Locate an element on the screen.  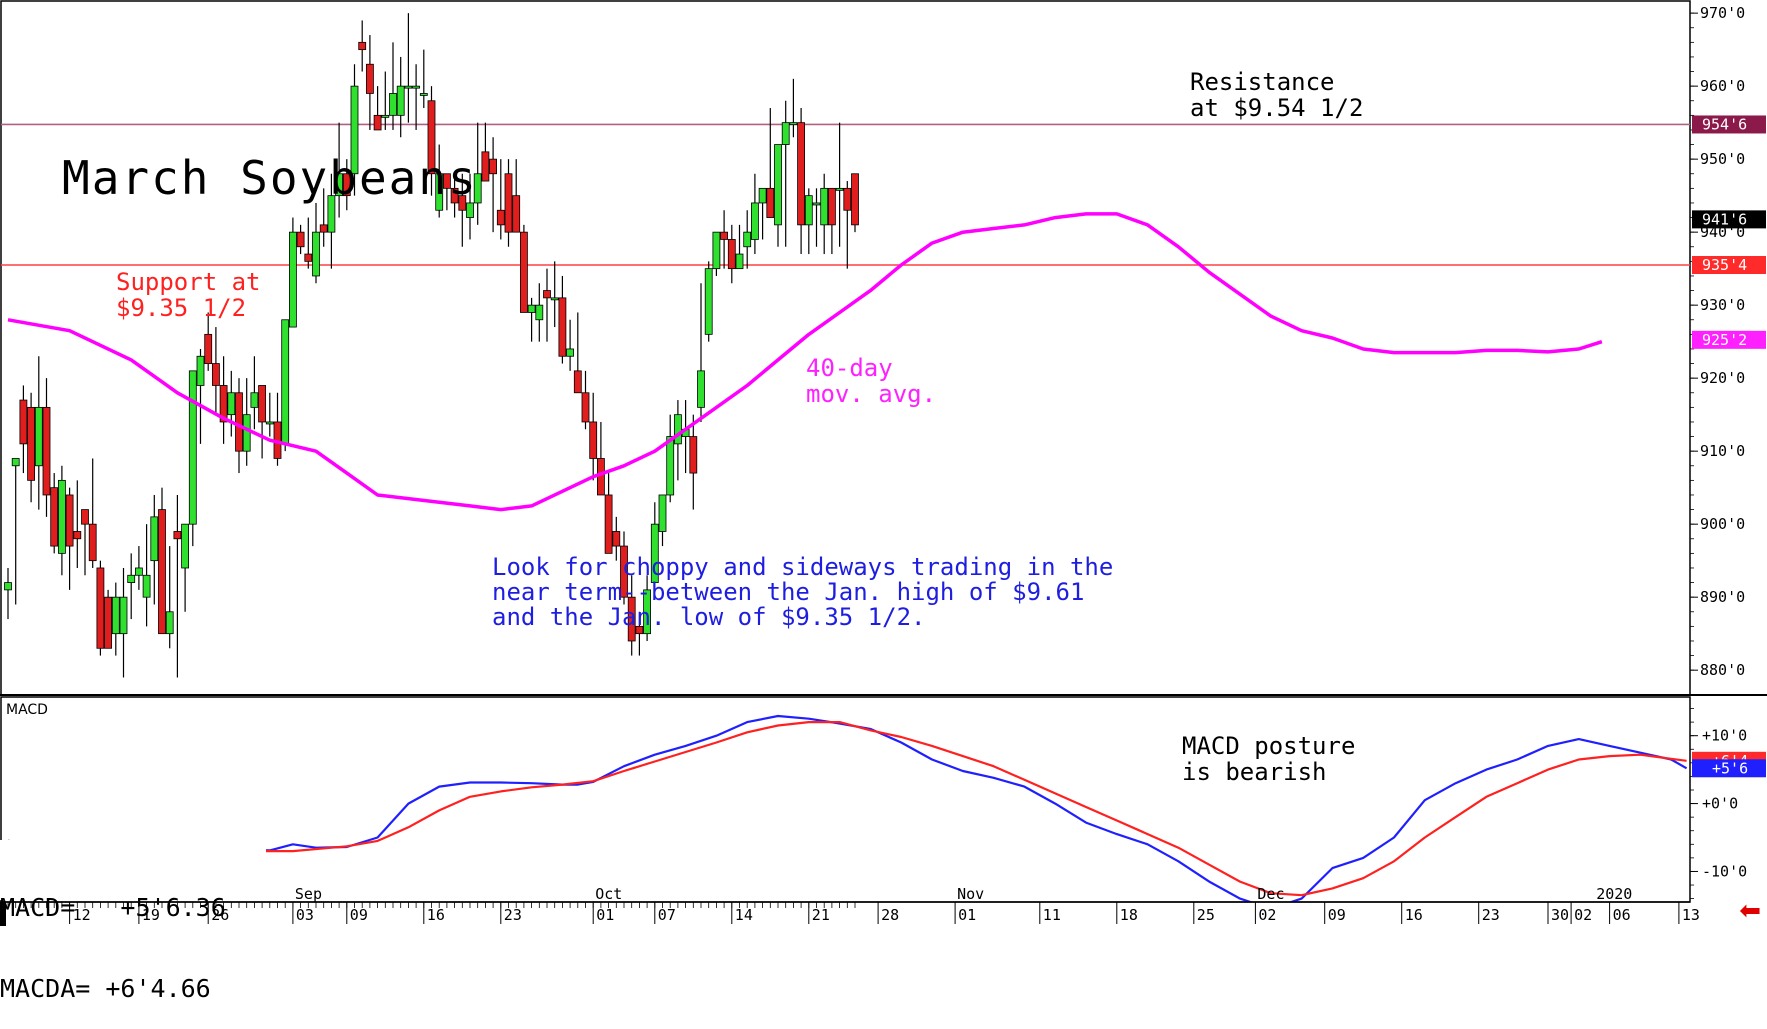
annotation-line: at $9.54 1/2 is located at coordinates (1276, 108).